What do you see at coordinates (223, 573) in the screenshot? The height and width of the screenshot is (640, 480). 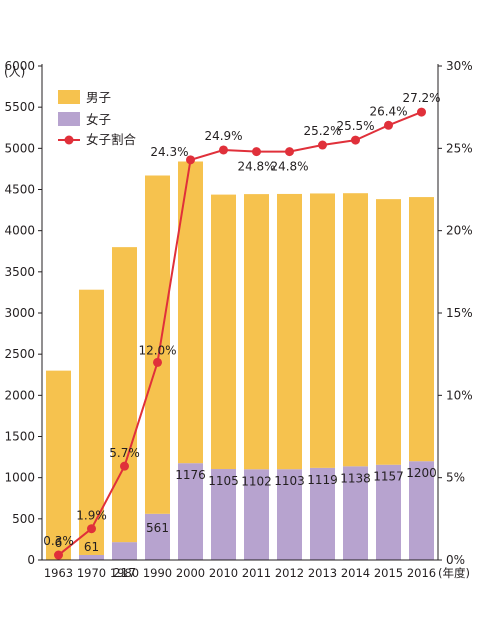 I see `x-tick-label-2010: 2010` at bounding box center [223, 573].